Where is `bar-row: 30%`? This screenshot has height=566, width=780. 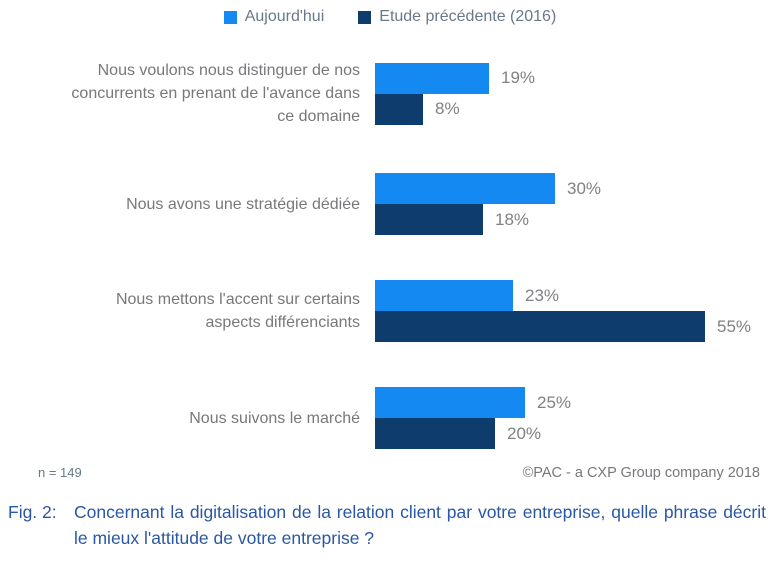 bar-row: 30% is located at coordinates (577, 188).